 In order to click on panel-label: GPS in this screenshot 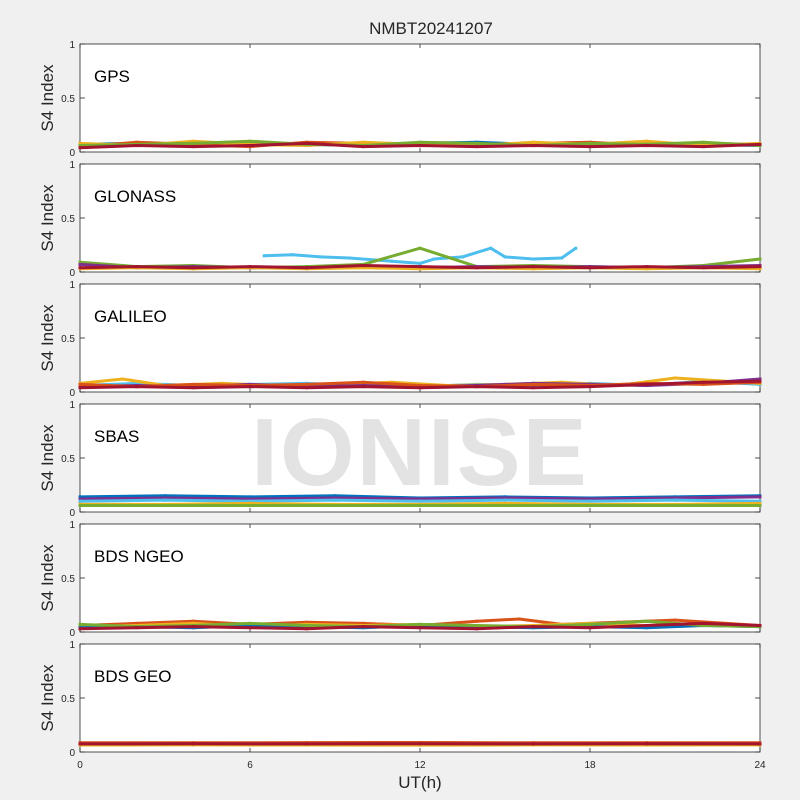, I will do `click(112, 76)`.